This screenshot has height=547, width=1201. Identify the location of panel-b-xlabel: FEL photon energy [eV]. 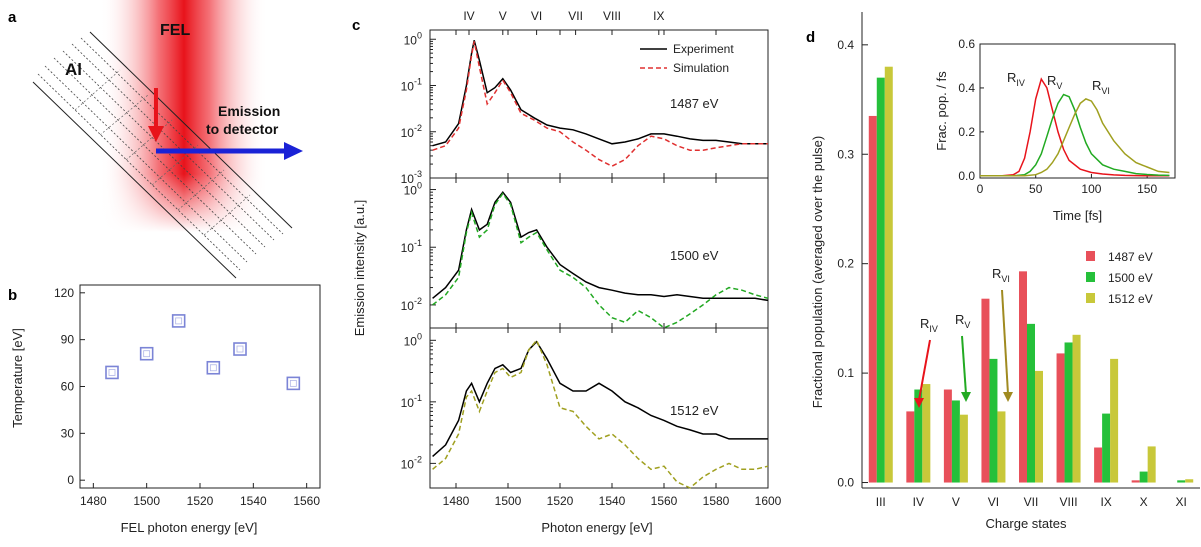
(189, 527).